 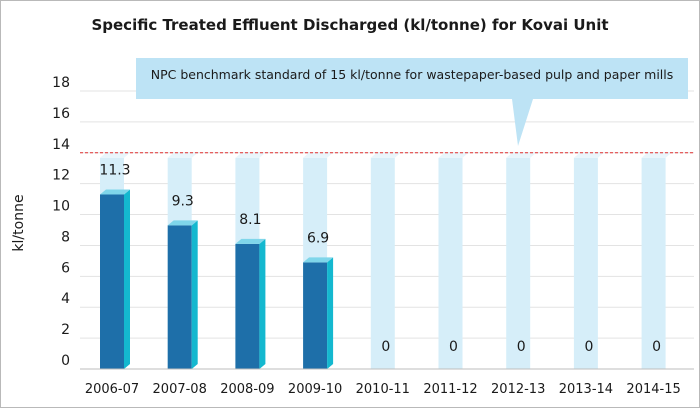 I want to click on x-tick-label: 2007-08, so click(x=180, y=389).